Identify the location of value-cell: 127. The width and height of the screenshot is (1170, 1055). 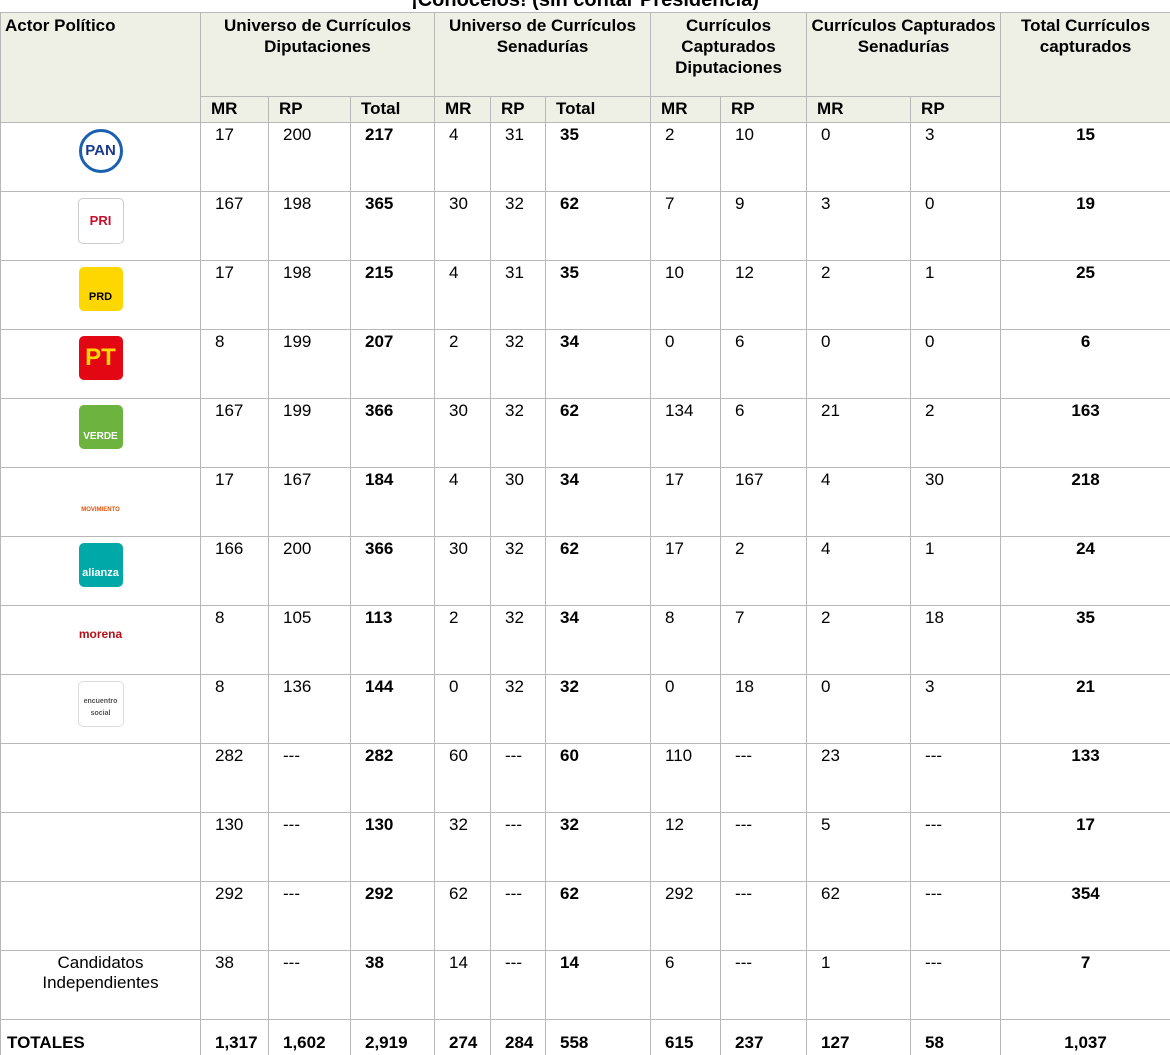
(859, 1037).